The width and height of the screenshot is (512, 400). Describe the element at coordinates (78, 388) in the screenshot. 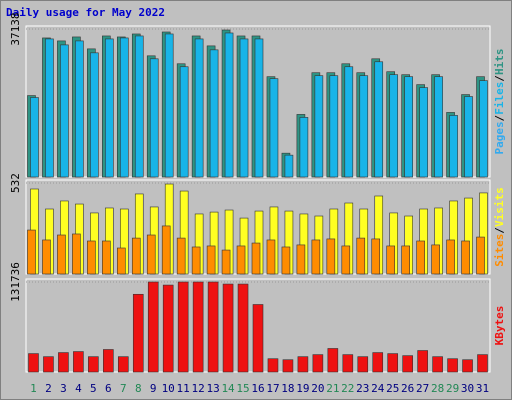

I see `x-tick-label: 4` at that location.